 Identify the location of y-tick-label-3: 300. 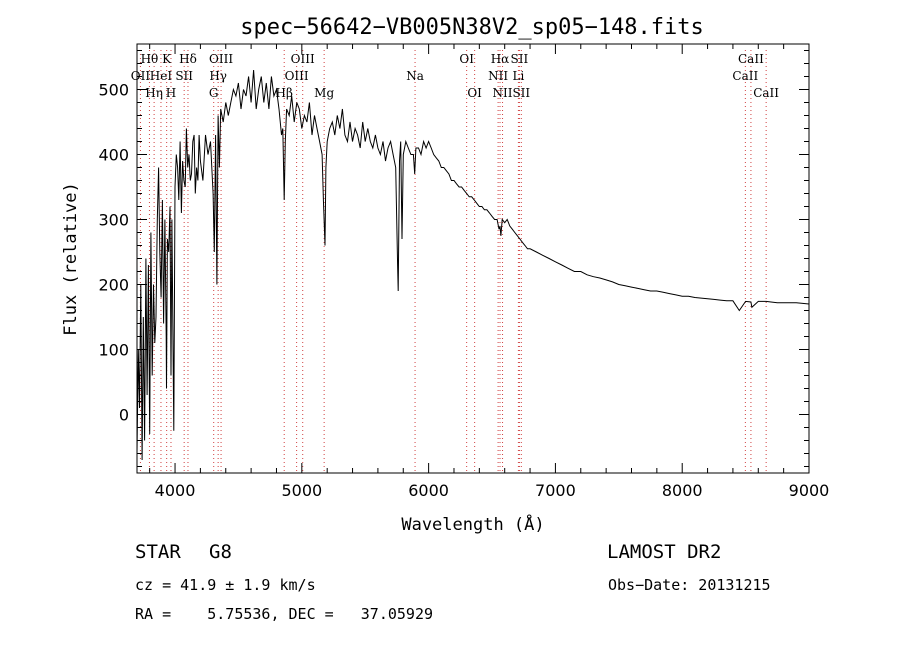
(113, 220).